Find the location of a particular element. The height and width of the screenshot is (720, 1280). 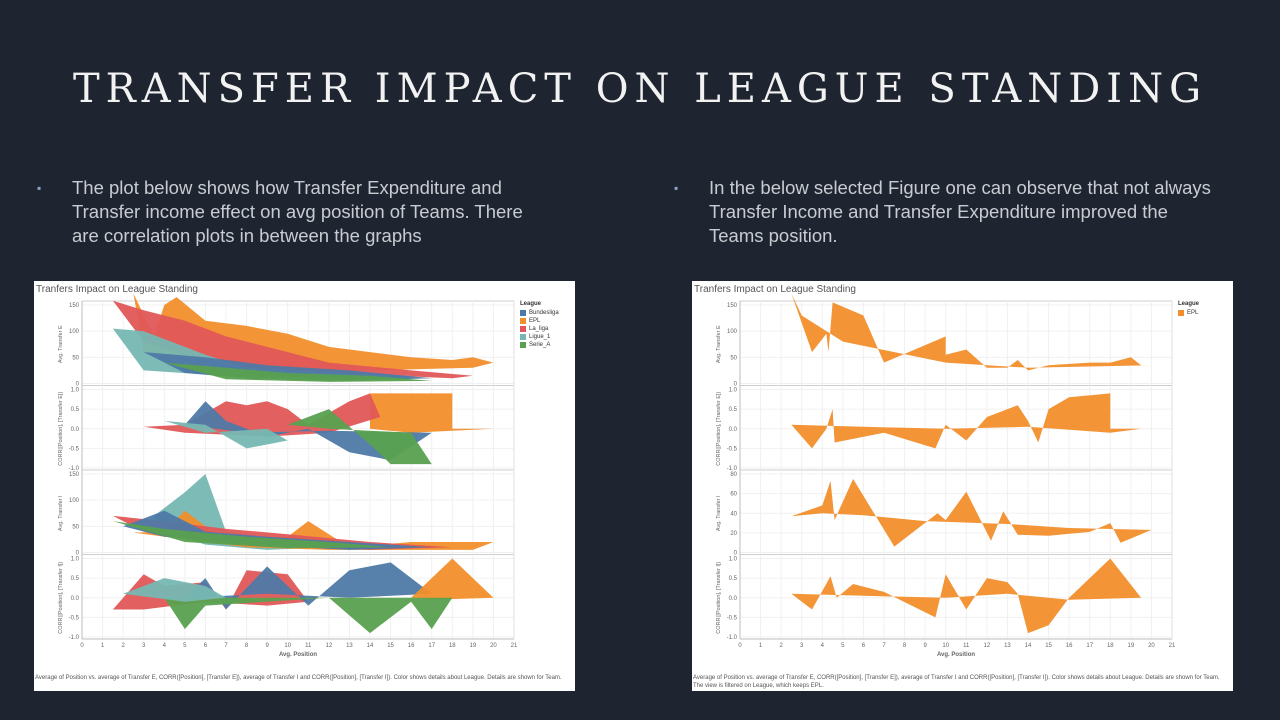

y-tick-label: 40 is located at coordinates (733, 514).